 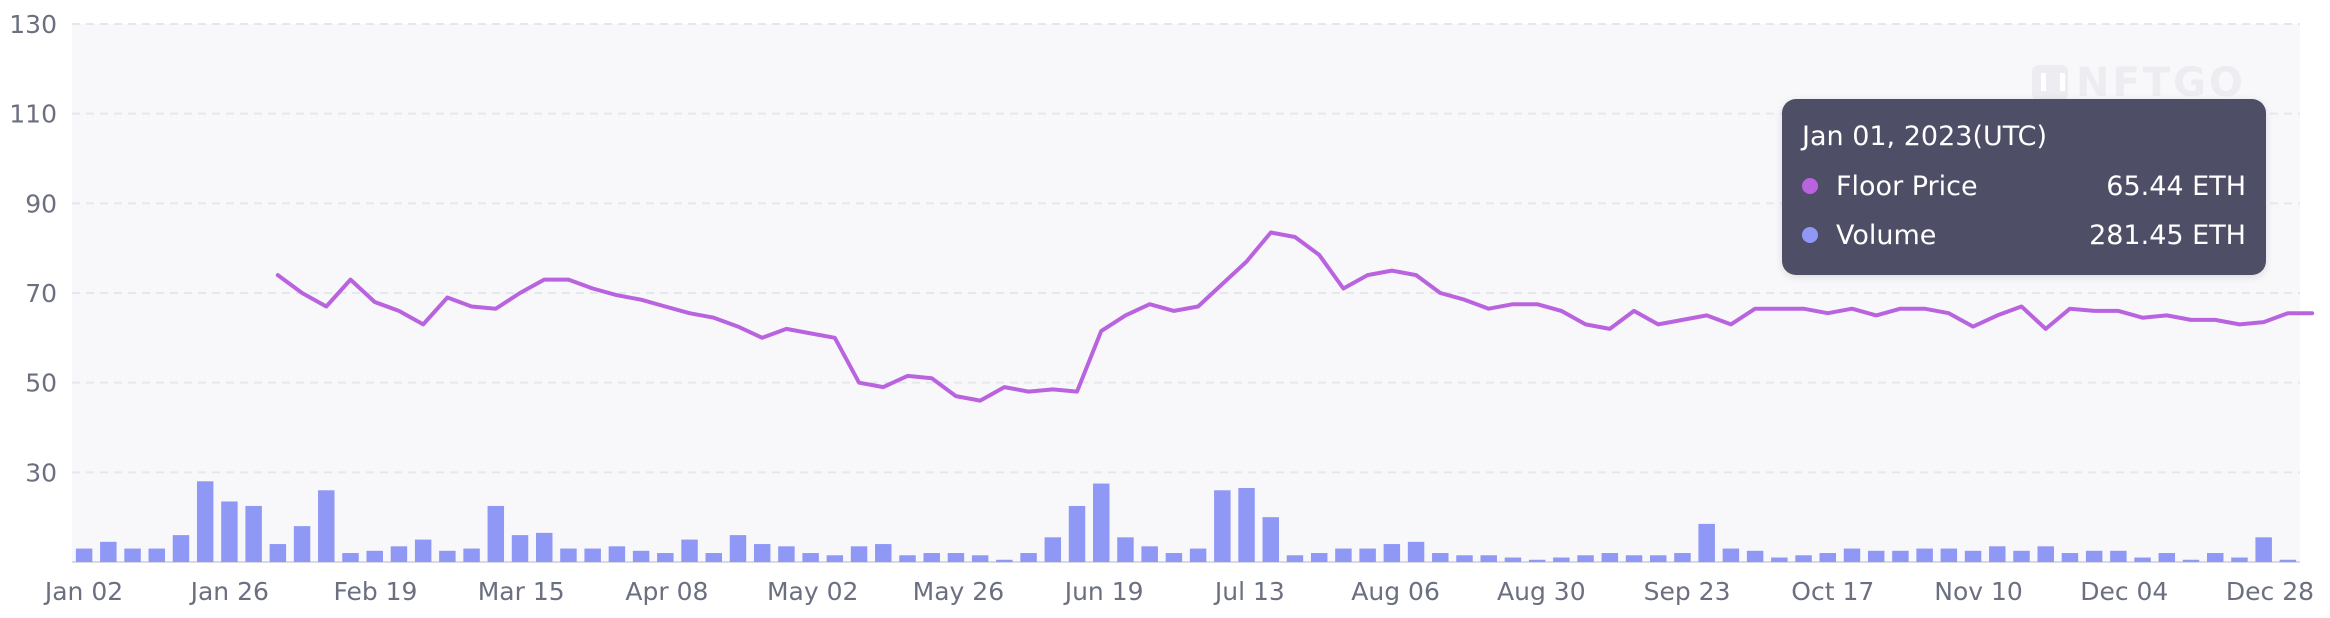 I want to click on x-tick-label: Feb 19, so click(x=375, y=591).